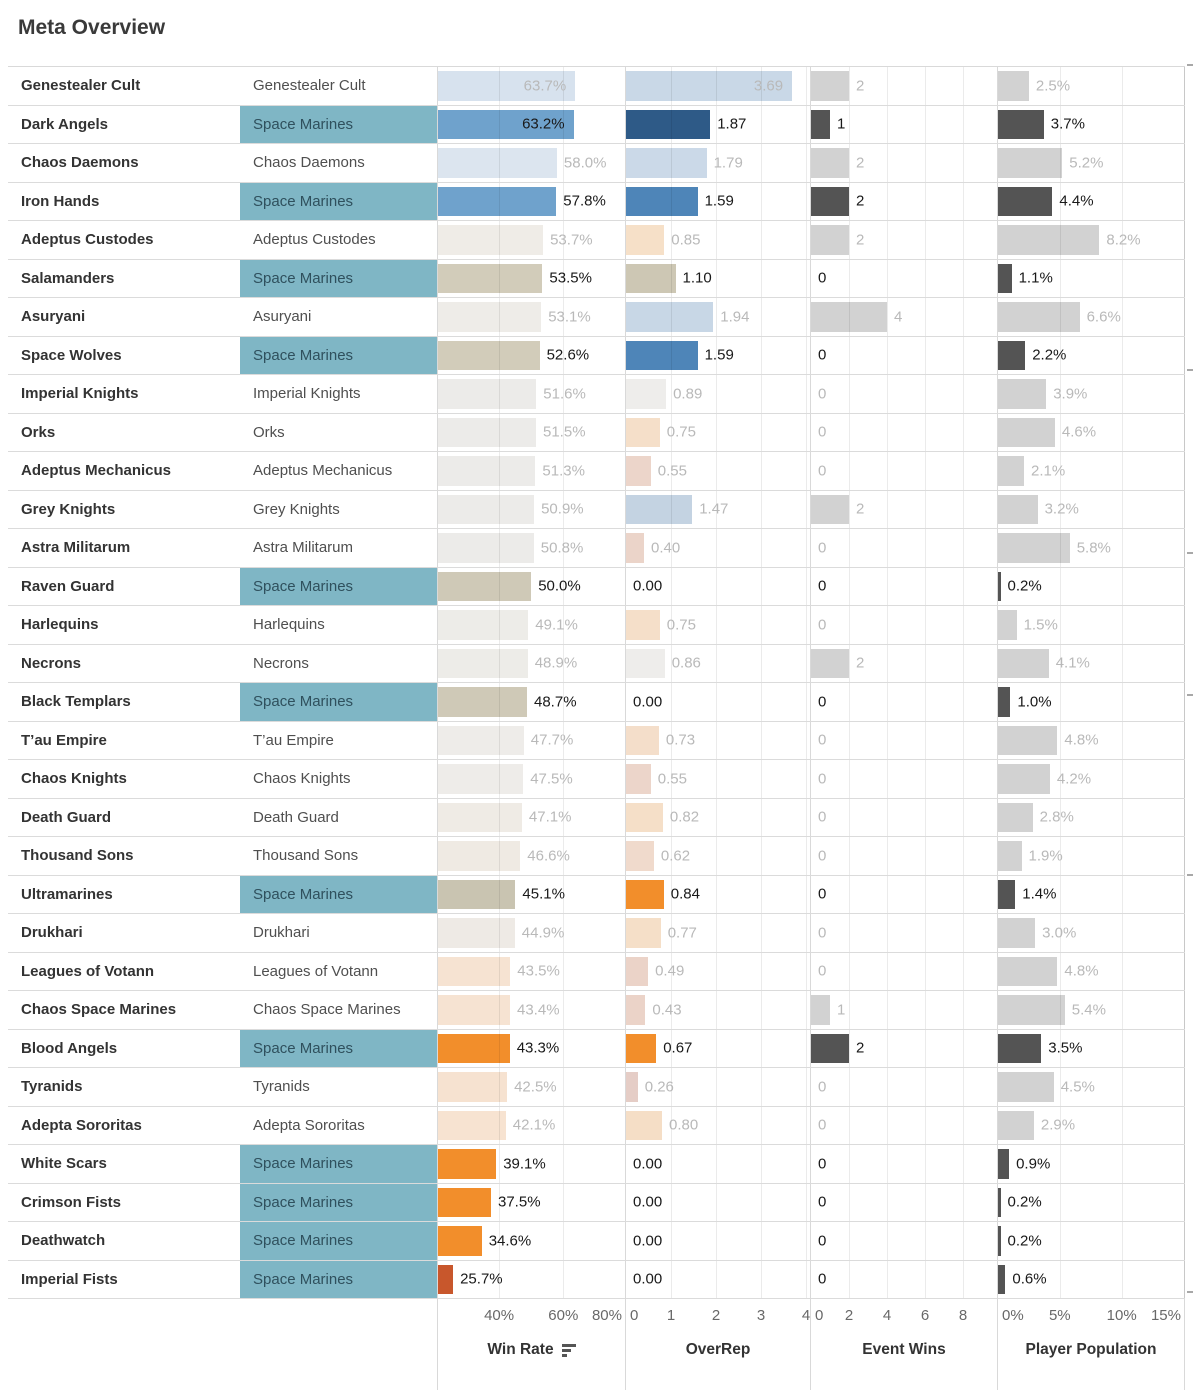 This screenshot has height=1394, width=1200. Describe the element at coordinates (51, 663) in the screenshot. I see `faction-name-cell: Necrons` at that location.